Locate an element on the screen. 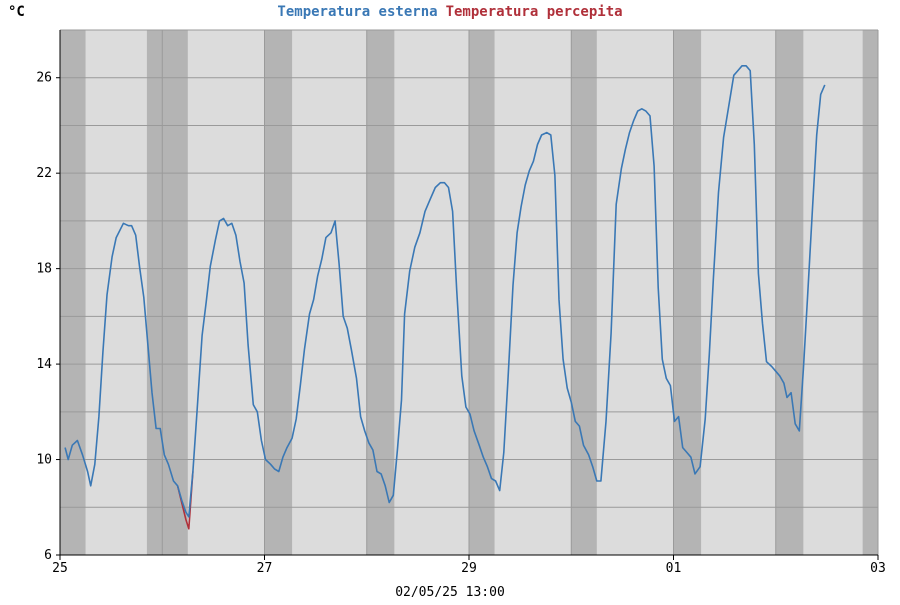 The image size is (900, 605). y-unit-label: °C is located at coordinates (16, 12).